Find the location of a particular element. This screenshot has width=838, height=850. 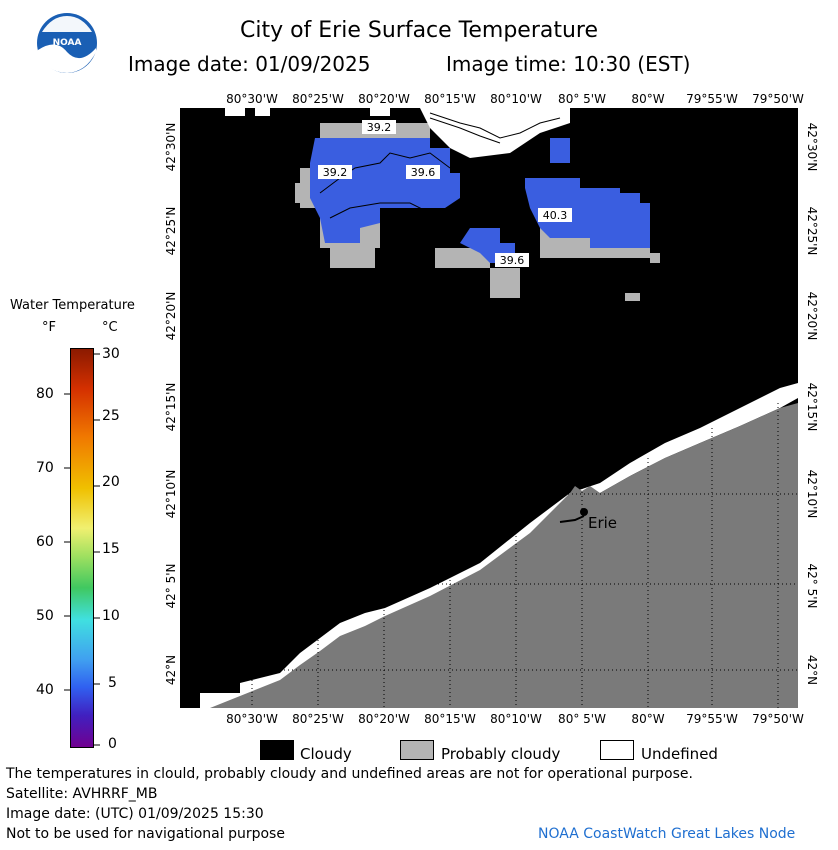

lon-label-bottom: 80°W is located at coordinates (648, 719).